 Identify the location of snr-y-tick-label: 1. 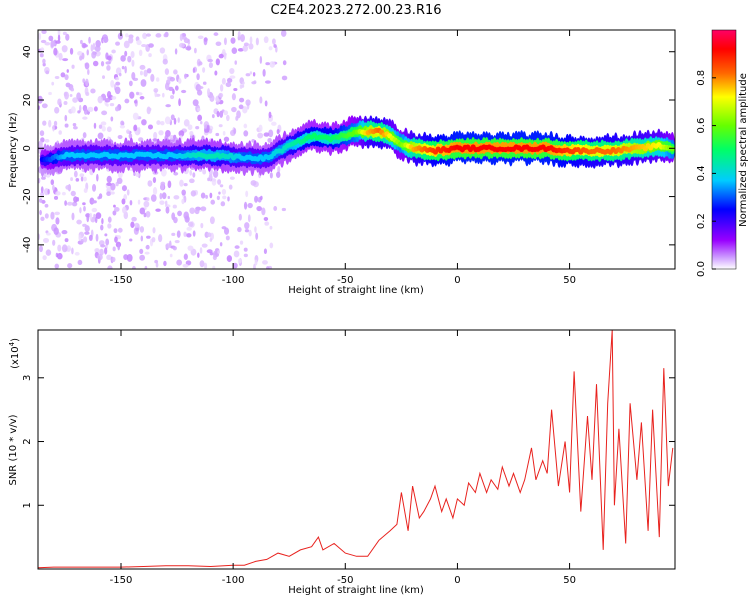
(27, 505).